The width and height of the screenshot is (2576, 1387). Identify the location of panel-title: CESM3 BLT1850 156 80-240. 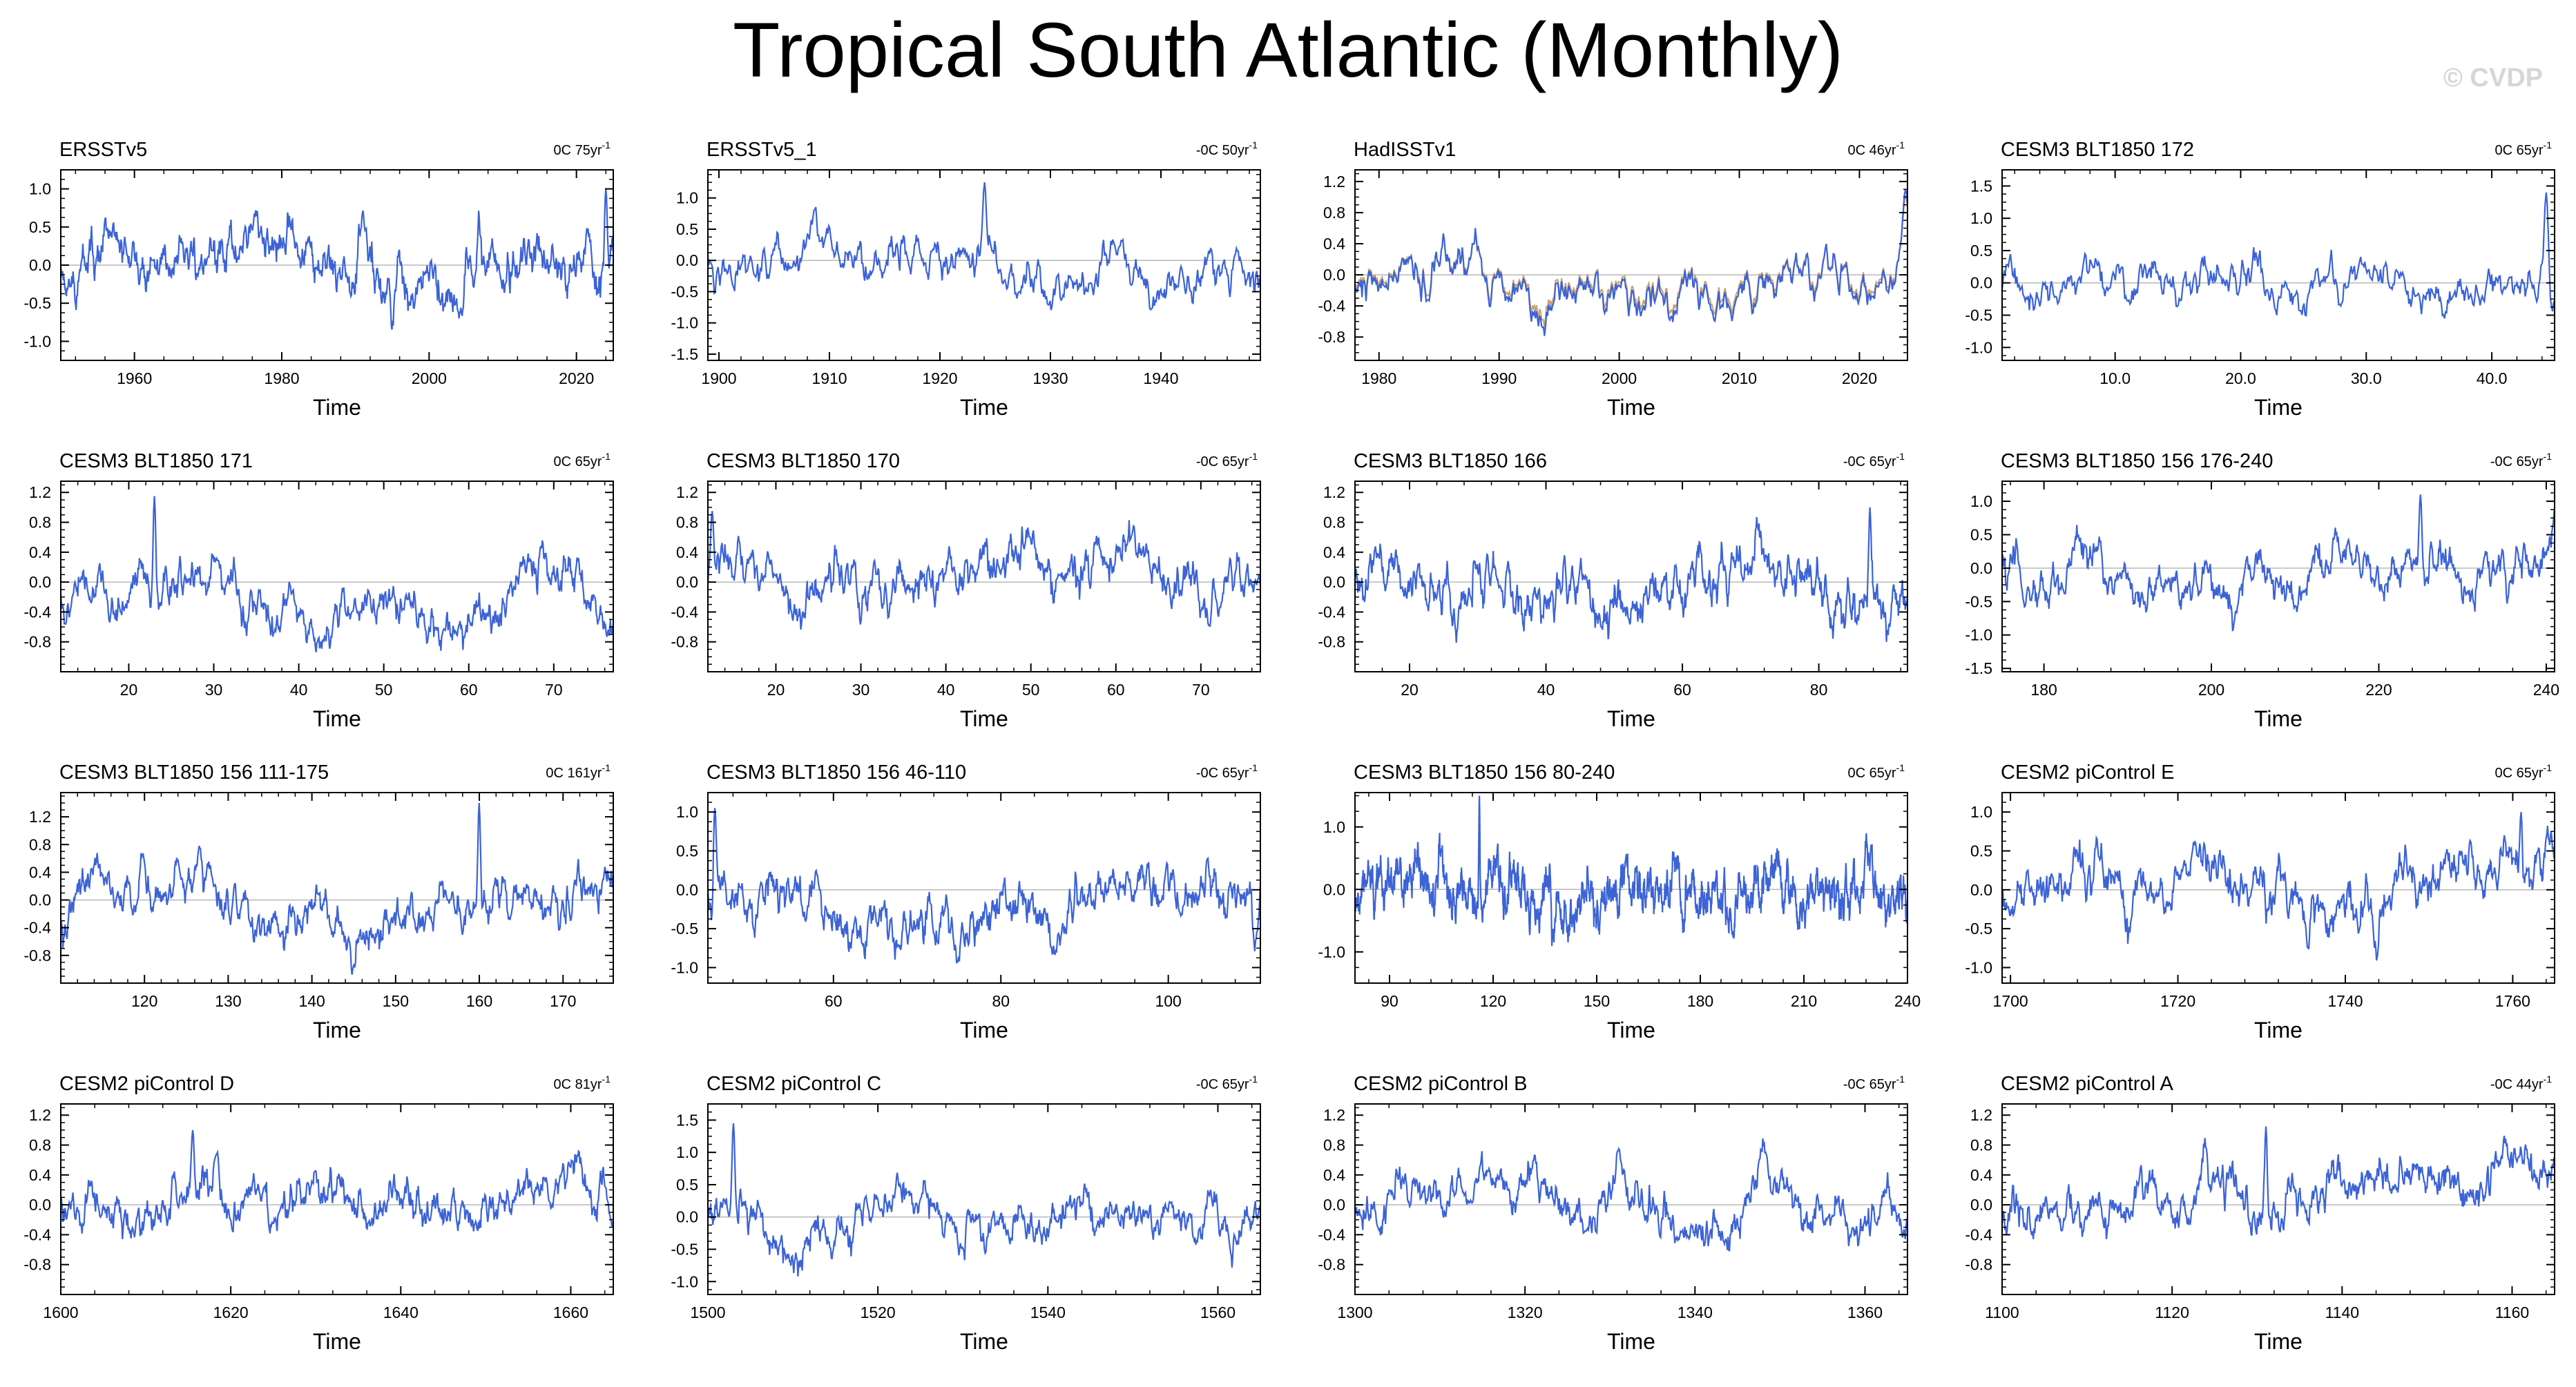
(1484, 773).